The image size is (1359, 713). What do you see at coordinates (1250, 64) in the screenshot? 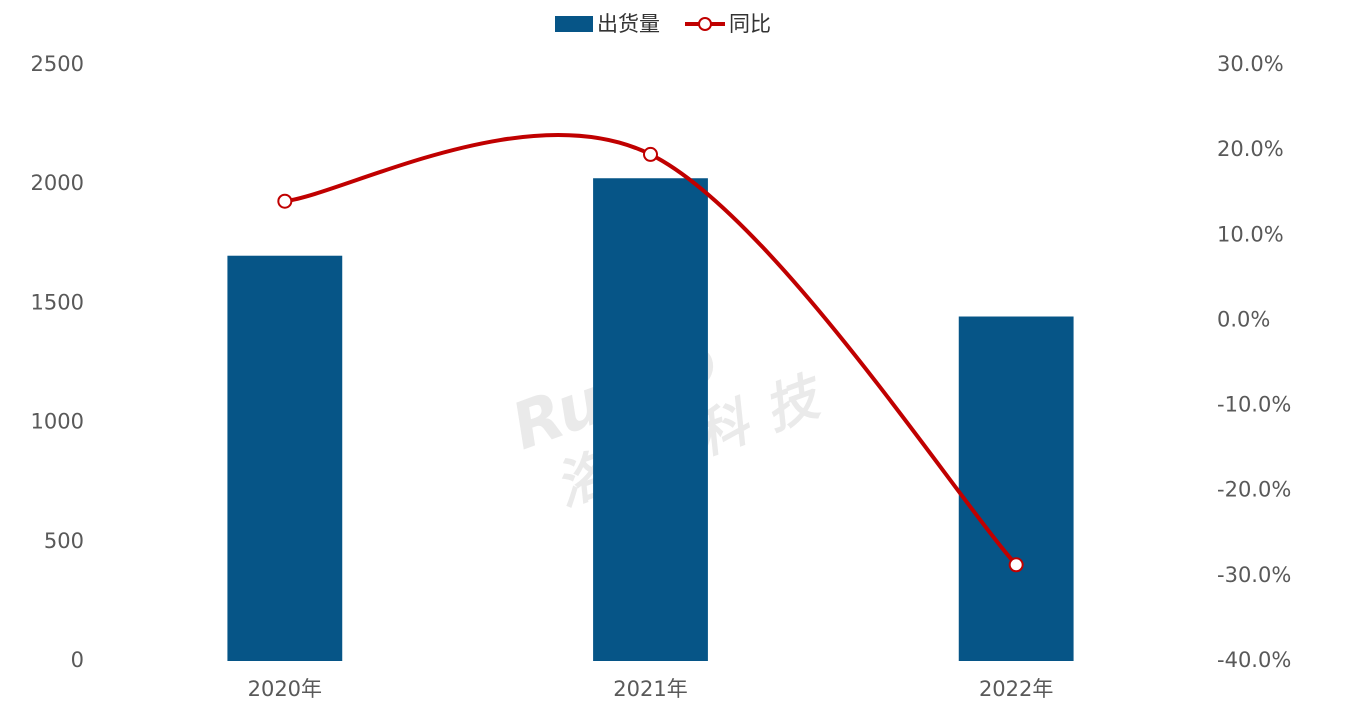
I see `y2-tick-label: 30.0%` at bounding box center [1250, 64].